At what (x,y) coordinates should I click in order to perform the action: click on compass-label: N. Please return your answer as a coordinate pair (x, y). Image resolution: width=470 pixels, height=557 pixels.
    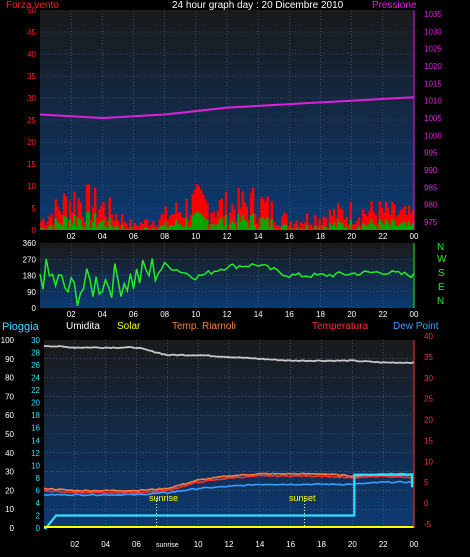
    Looking at the image, I should click on (440, 247).